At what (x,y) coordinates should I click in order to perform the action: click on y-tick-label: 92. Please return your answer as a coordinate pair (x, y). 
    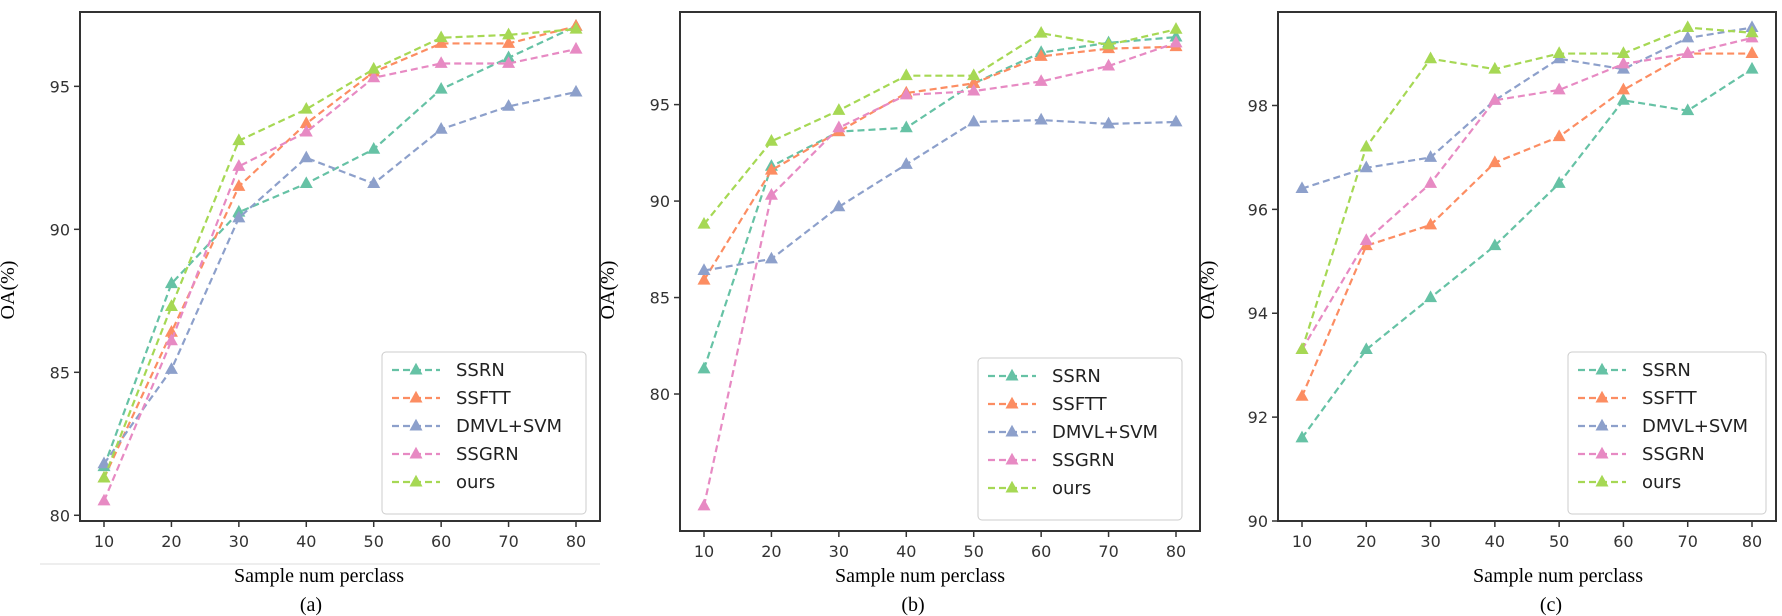
    Looking at the image, I should click on (1258, 417).